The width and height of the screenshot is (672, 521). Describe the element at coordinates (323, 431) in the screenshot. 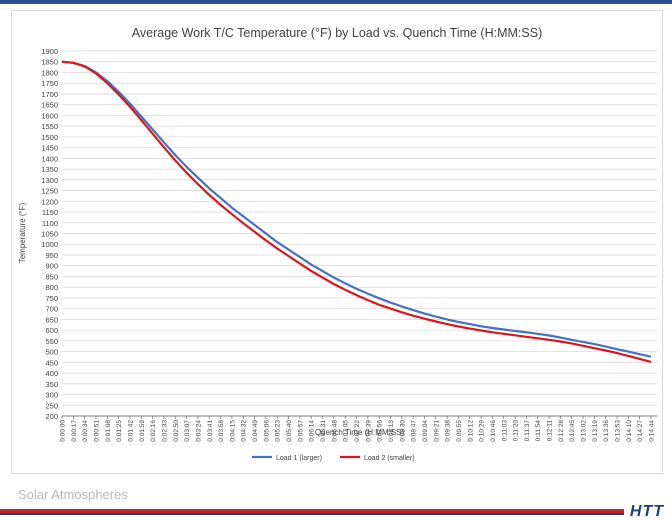

I see `x-tick-label: 0:06:31` at that location.